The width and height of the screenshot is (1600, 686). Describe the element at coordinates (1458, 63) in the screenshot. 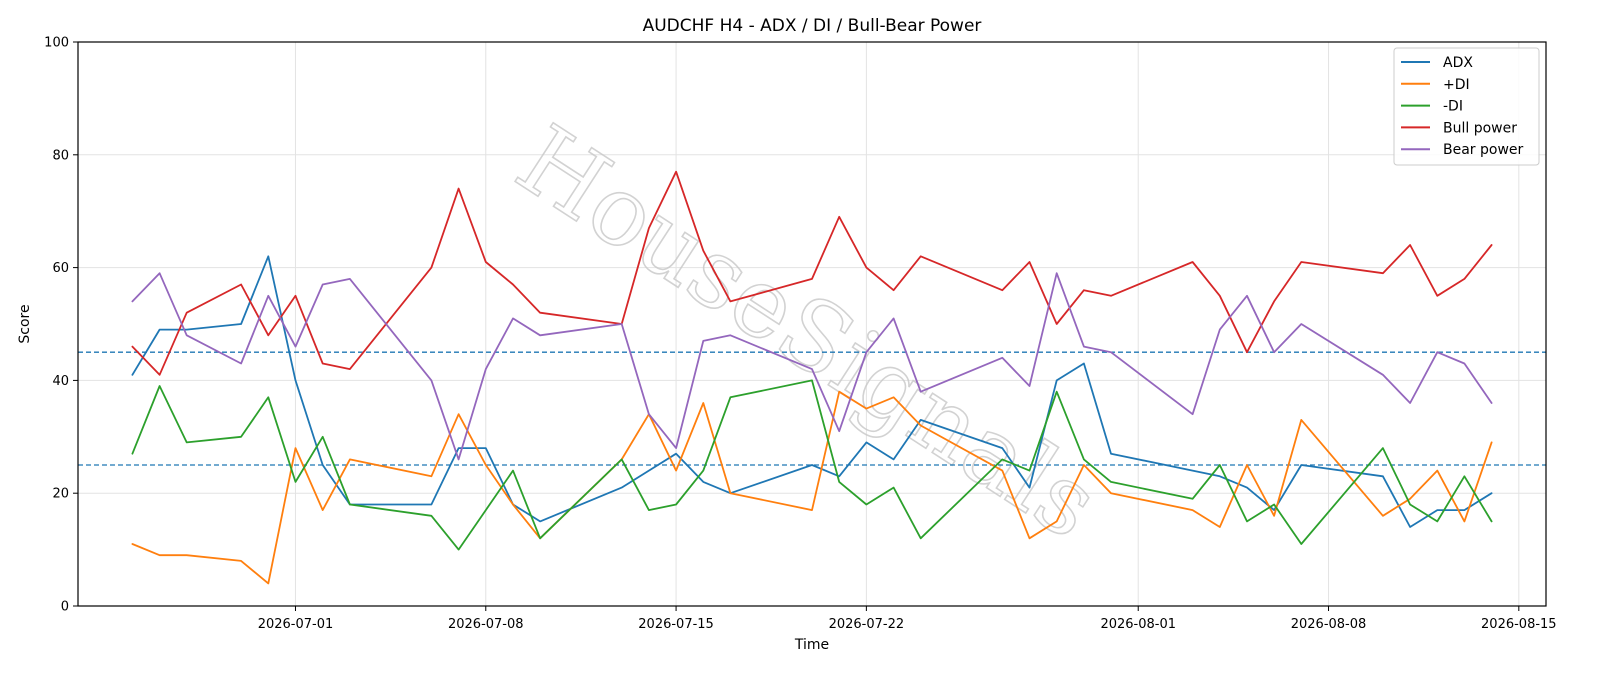

I see `legend-label: ADX` at that location.